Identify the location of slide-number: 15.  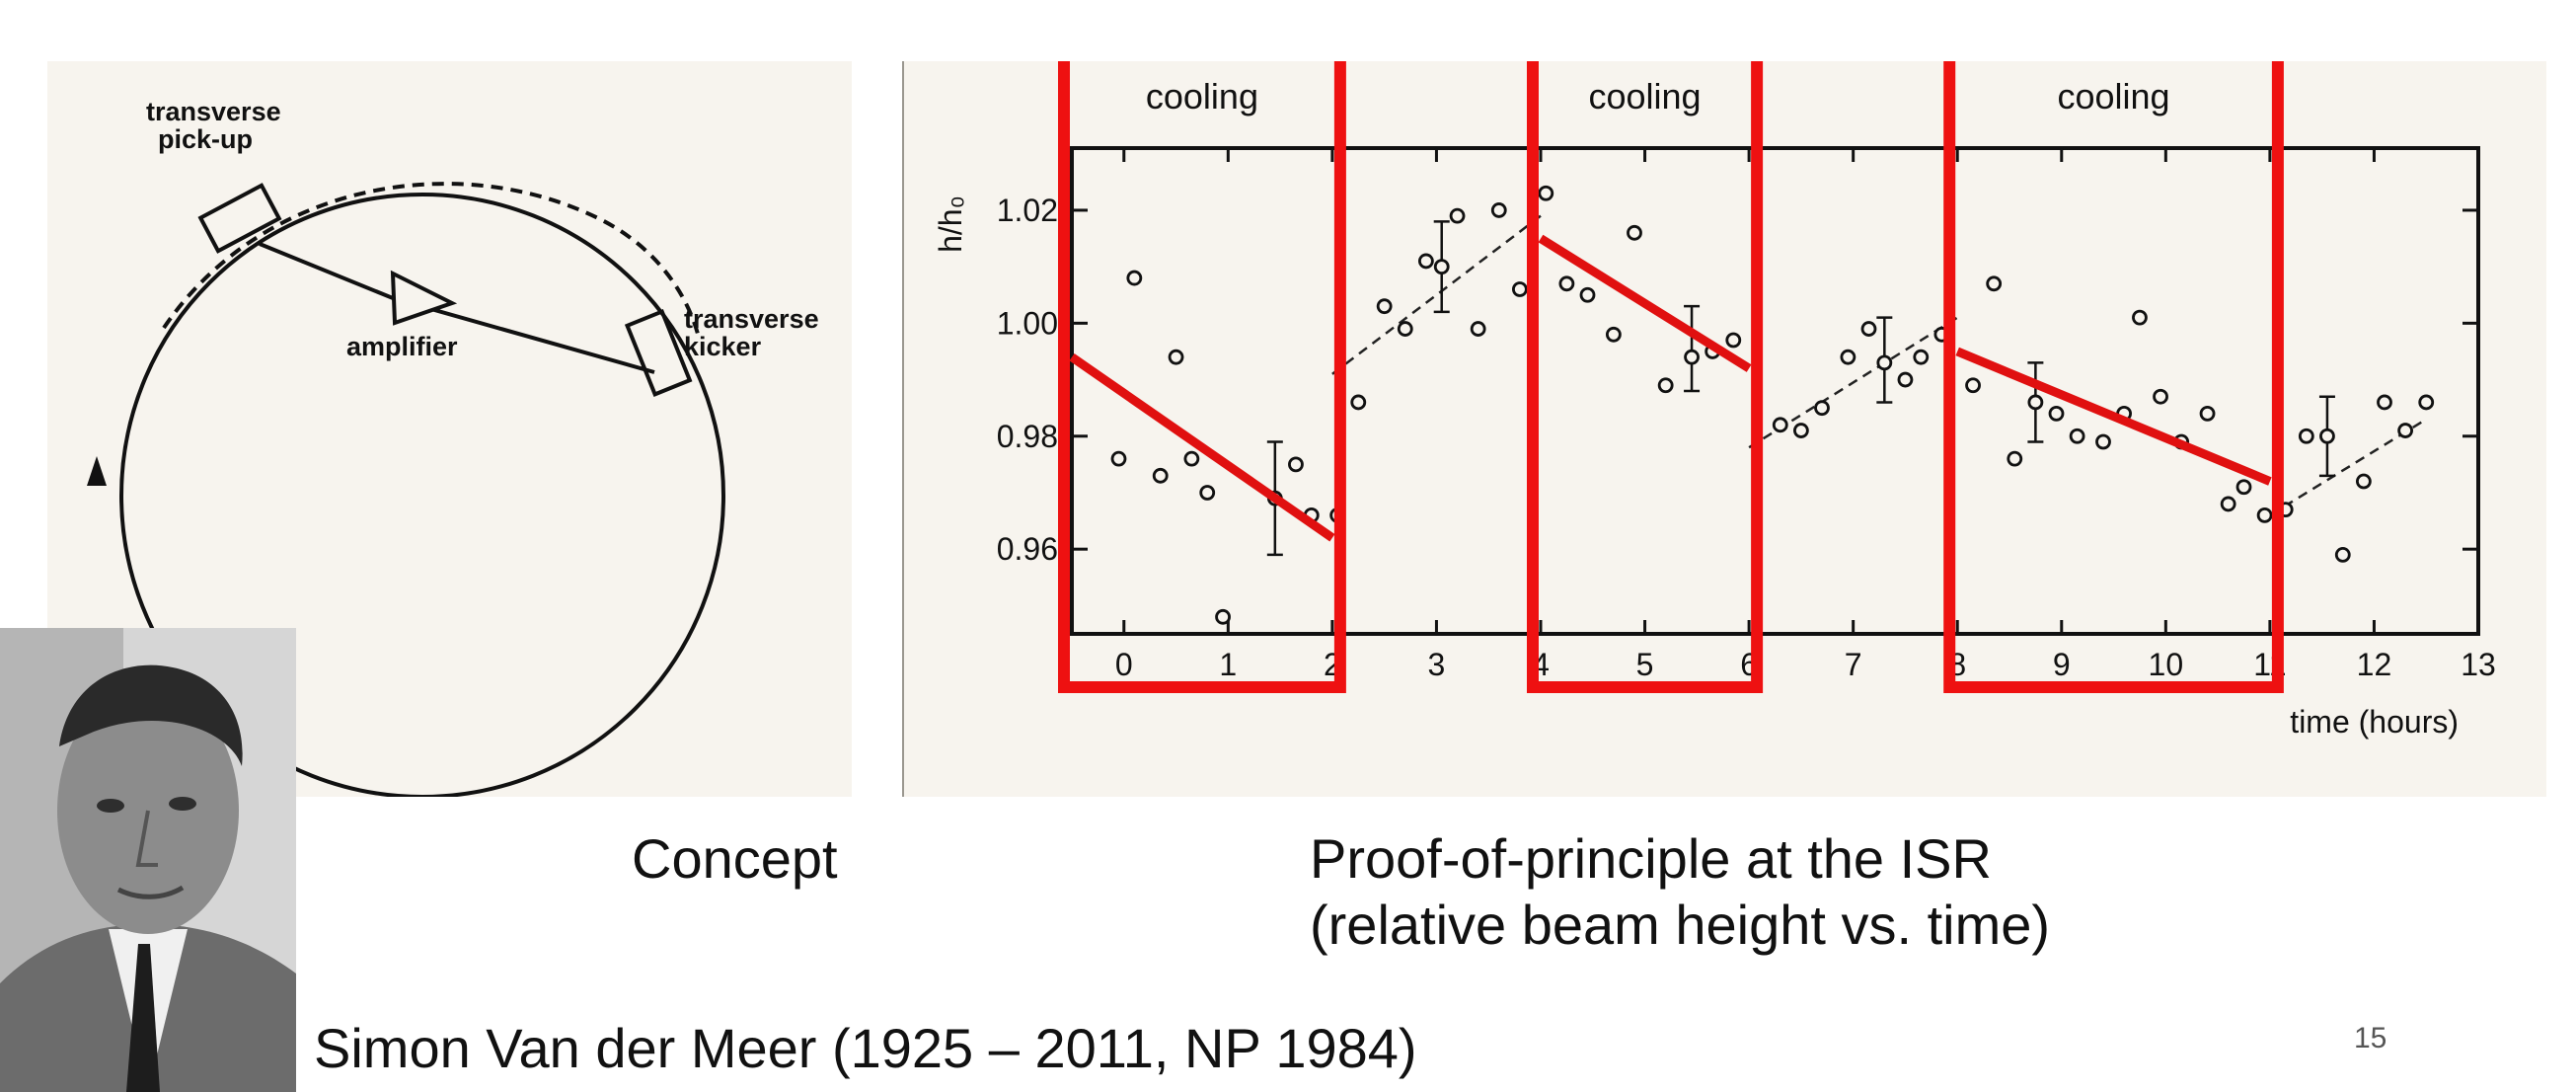
(2370, 1038).